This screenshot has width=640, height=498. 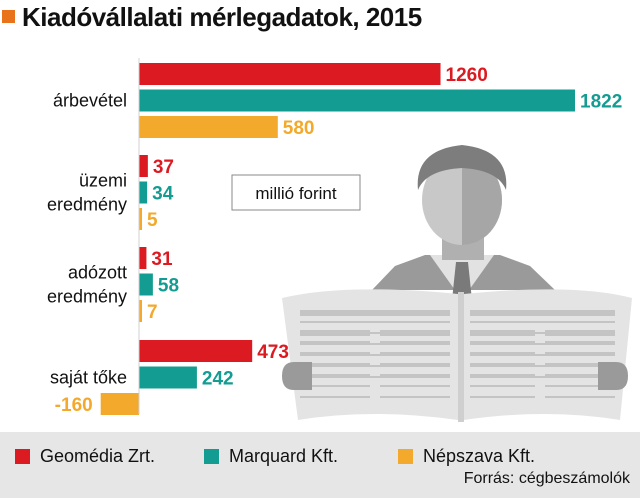 What do you see at coordinates (297, 376) in the screenshot?
I see `reader-left-hand` at bounding box center [297, 376].